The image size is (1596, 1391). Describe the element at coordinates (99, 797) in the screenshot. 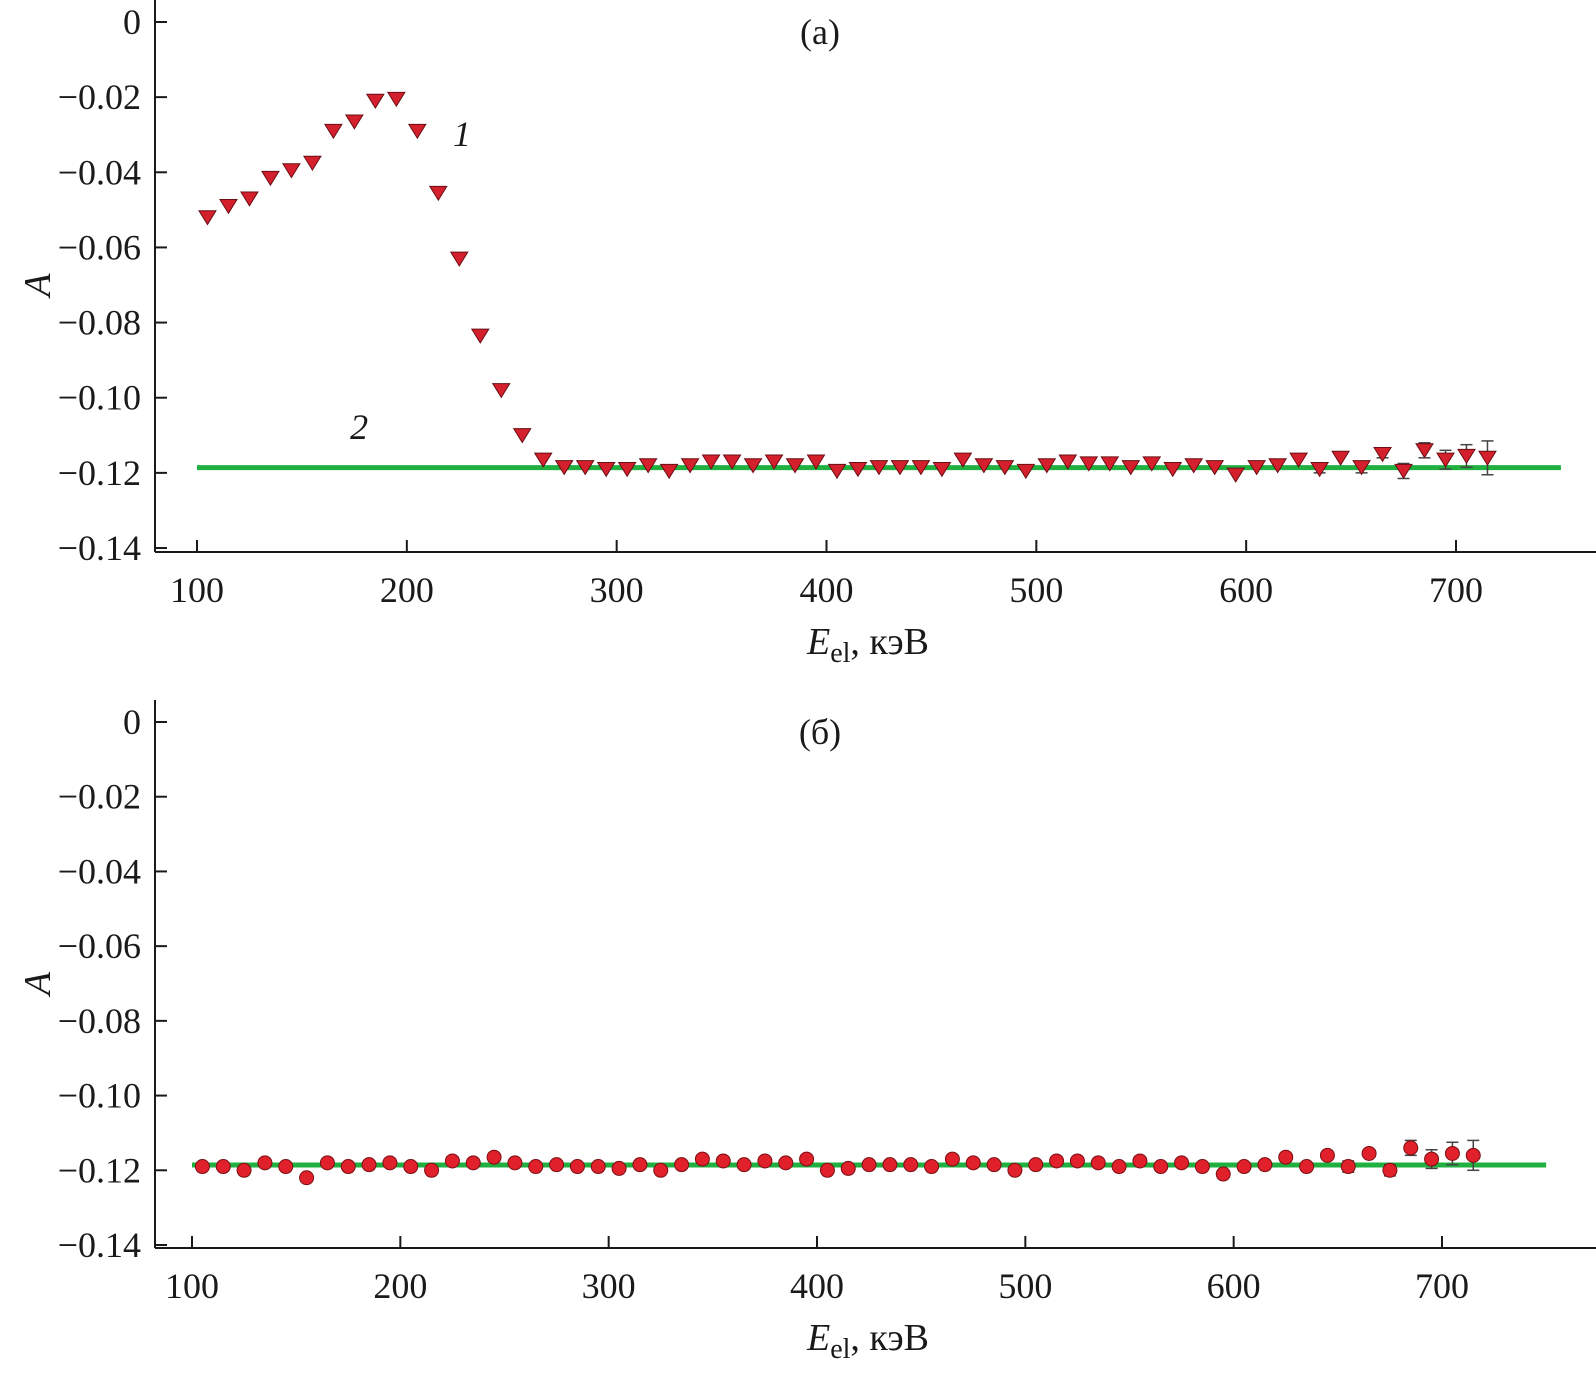

I see `y-tick-label: −0.02` at that location.